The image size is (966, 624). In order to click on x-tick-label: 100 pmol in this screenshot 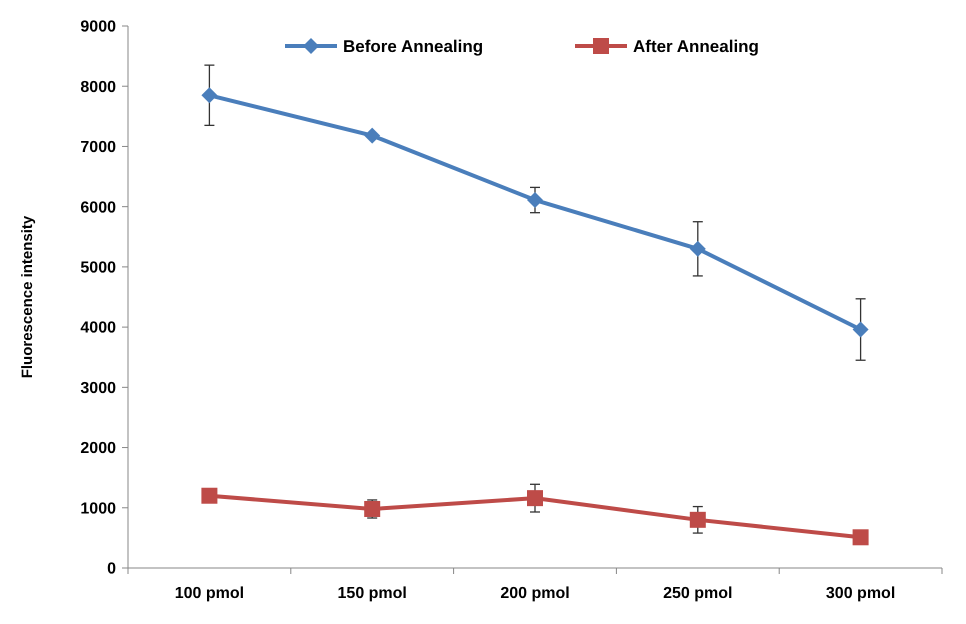, I will do `click(209, 593)`.